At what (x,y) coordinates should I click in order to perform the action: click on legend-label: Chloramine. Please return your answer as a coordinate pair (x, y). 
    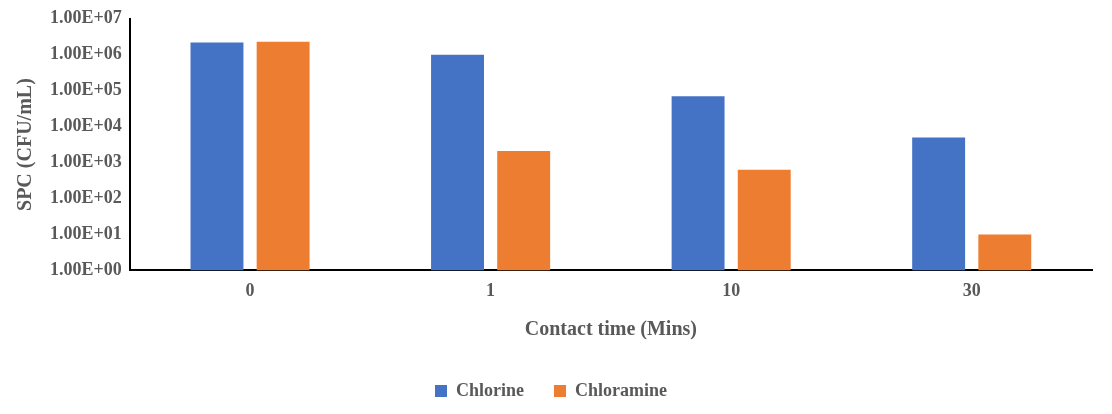
    Looking at the image, I should click on (621, 389).